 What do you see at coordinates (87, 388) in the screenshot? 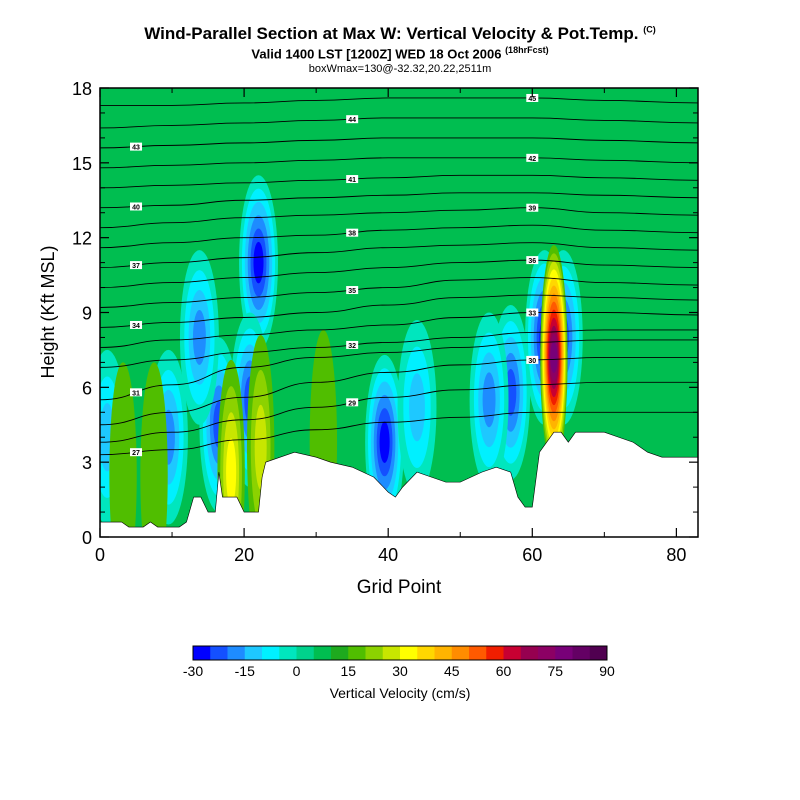
I see `y-tick-label: 6` at bounding box center [87, 388].